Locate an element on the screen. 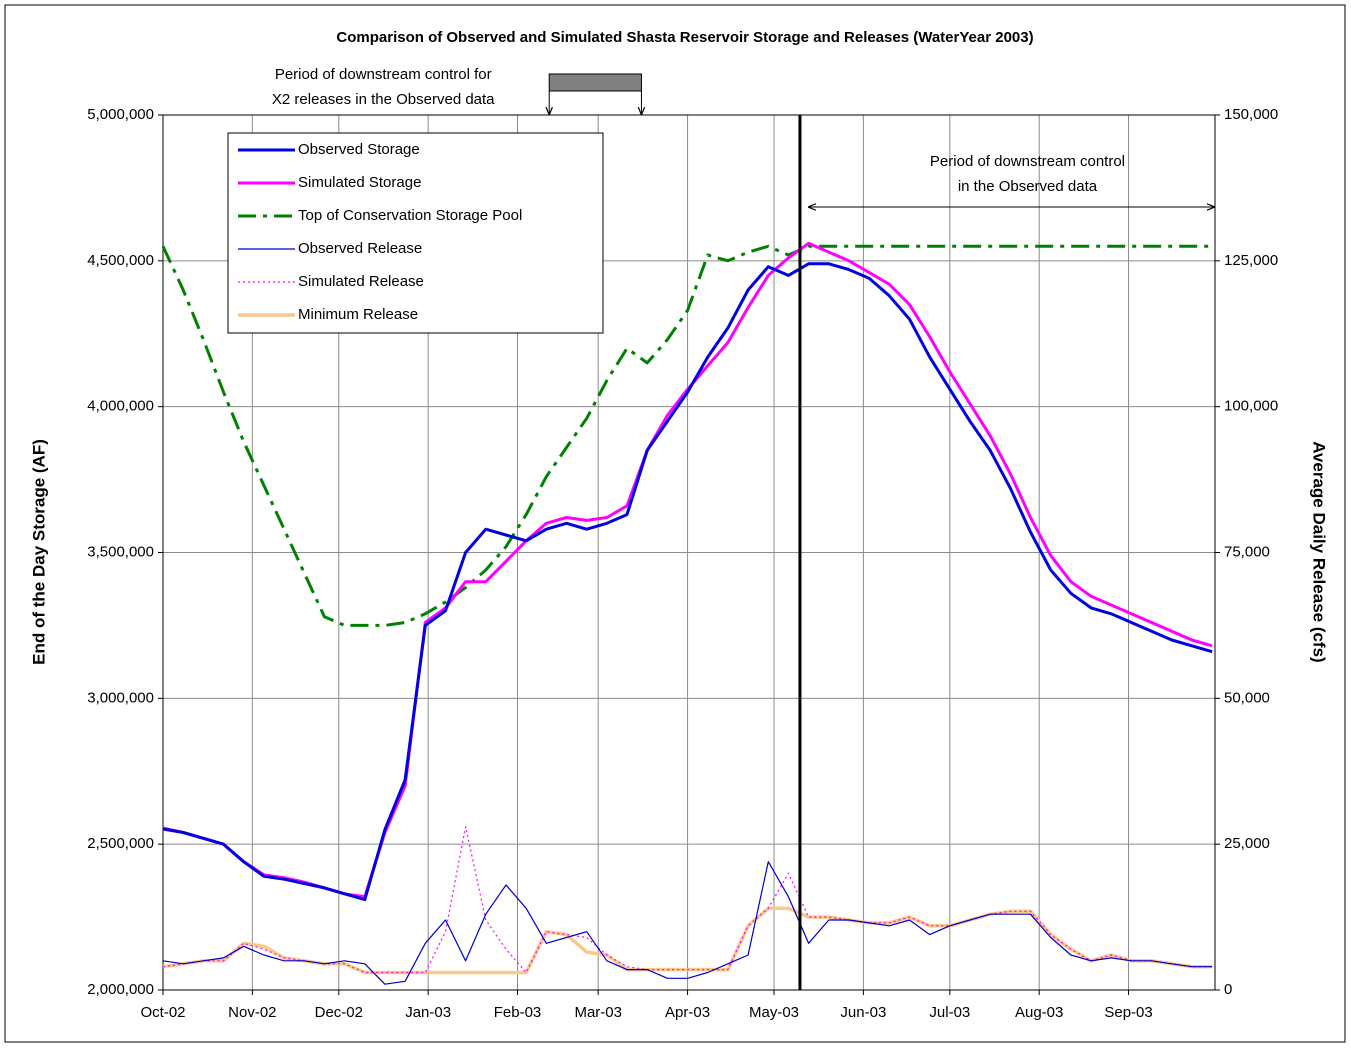  annotation-text: Period of downstream control is located at coordinates (1027, 161).